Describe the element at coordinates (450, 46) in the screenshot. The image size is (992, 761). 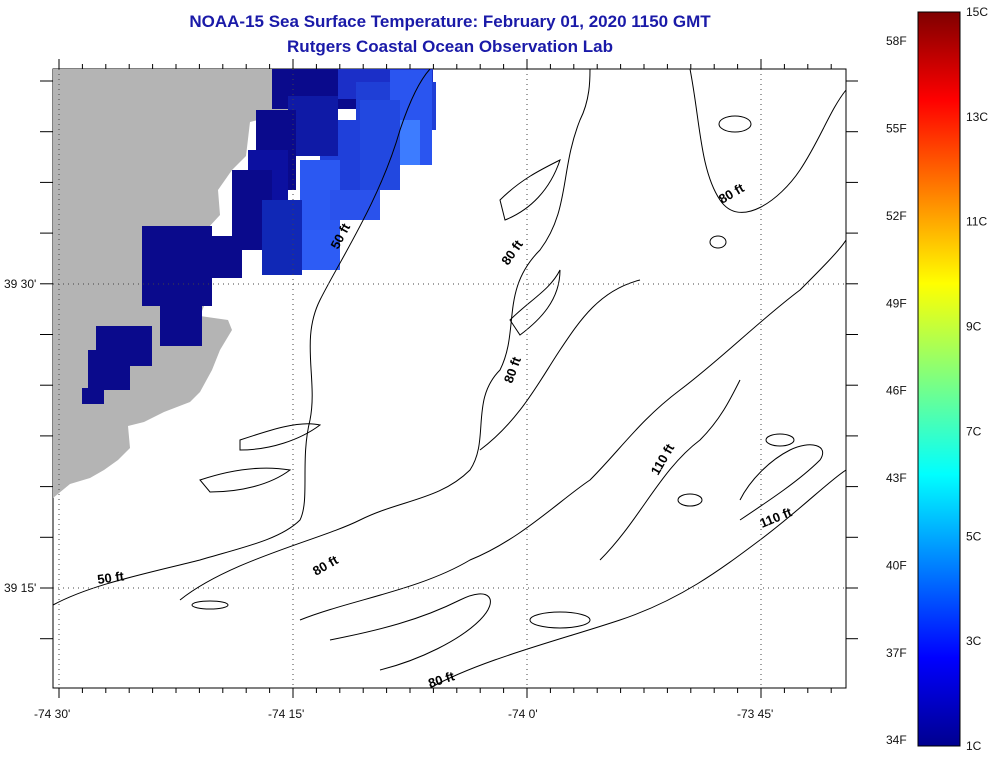
I see `map-subtitle: Rutgers Coastal Ocean Observation Lab` at that location.